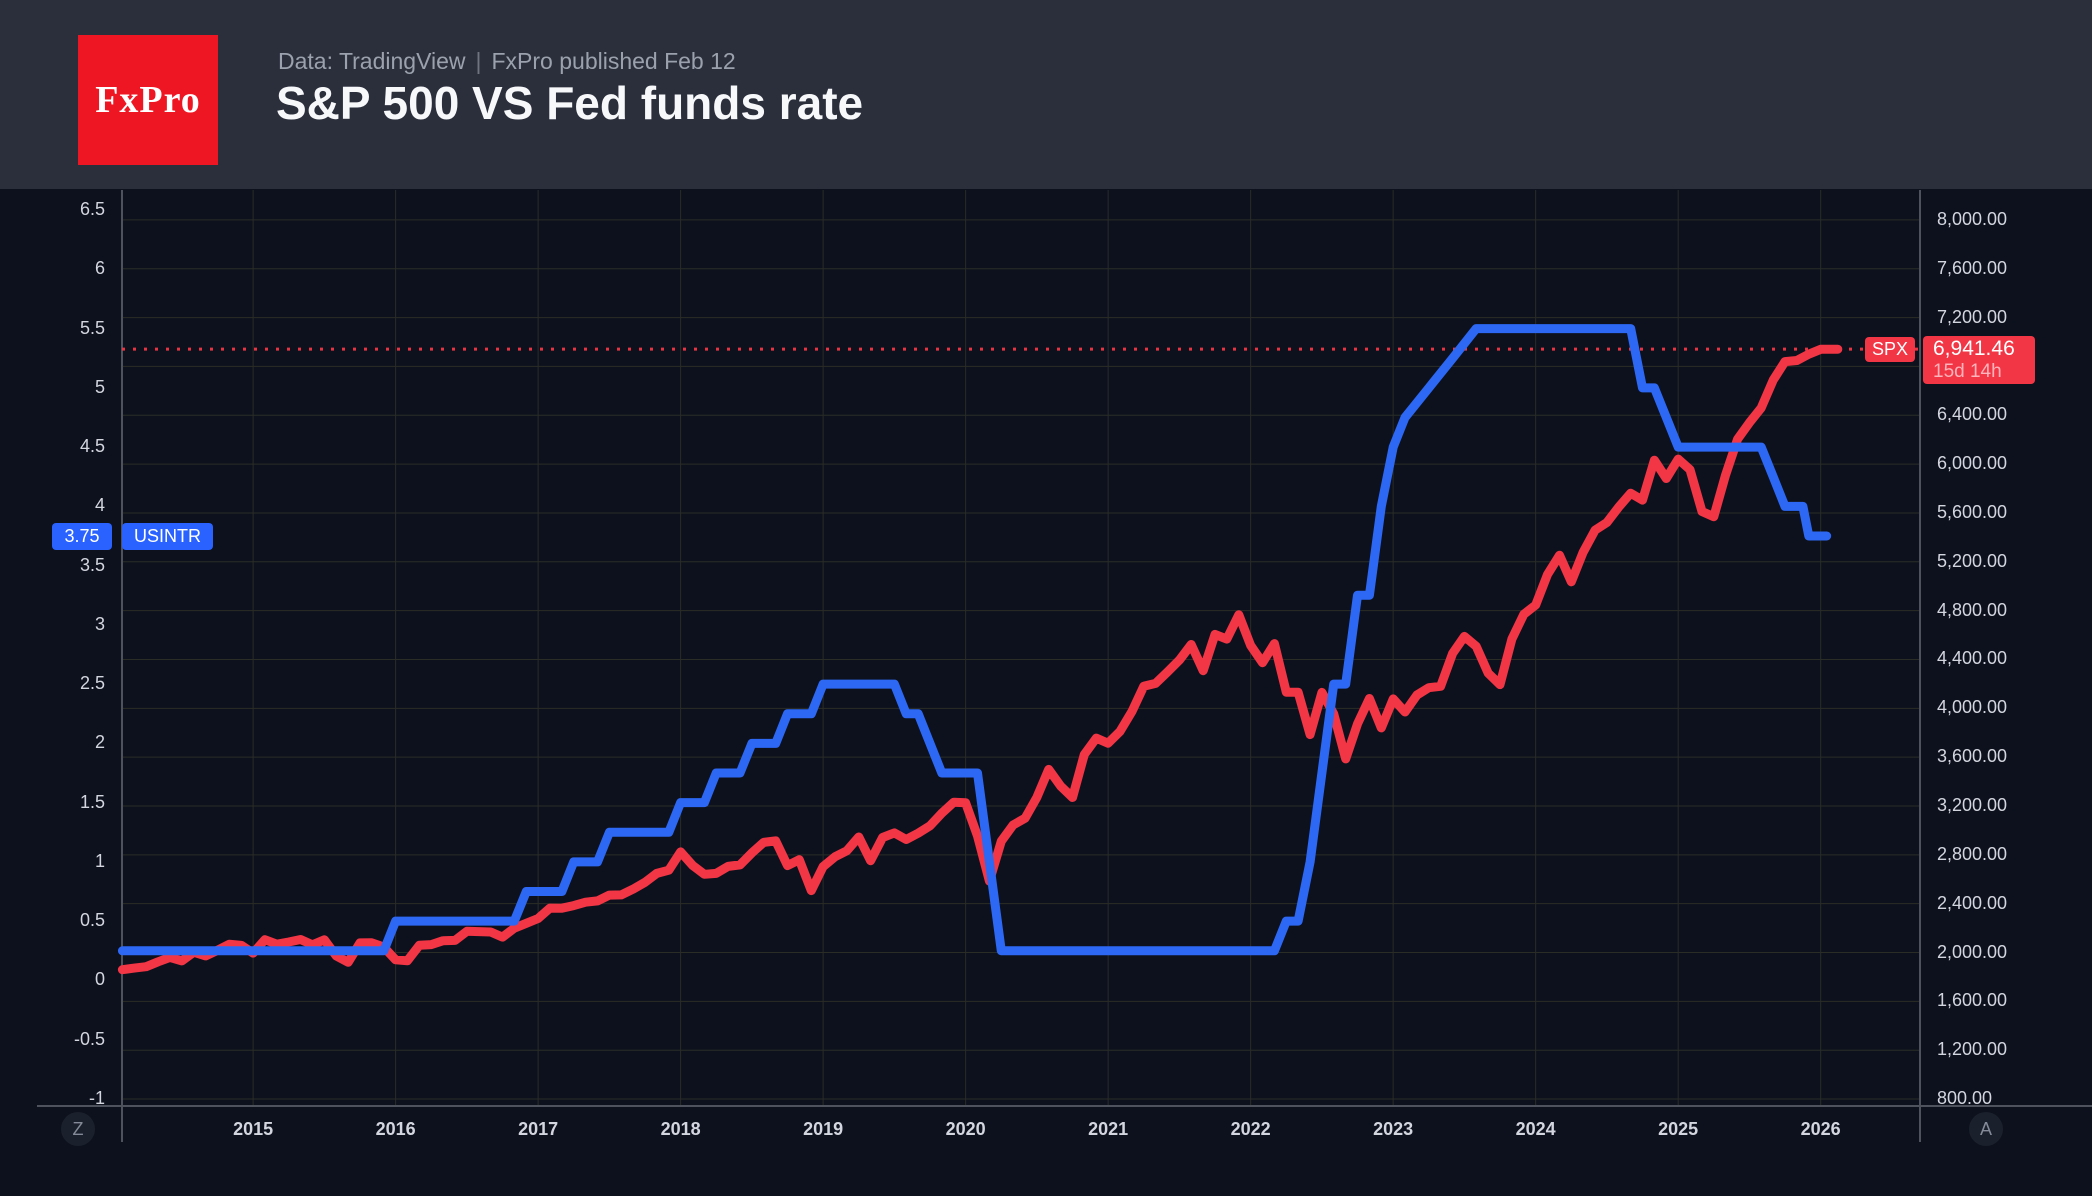  What do you see at coordinates (92, 564) in the screenshot?
I see `left-axis-tick: 3.5` at bounding box center [92, 564].